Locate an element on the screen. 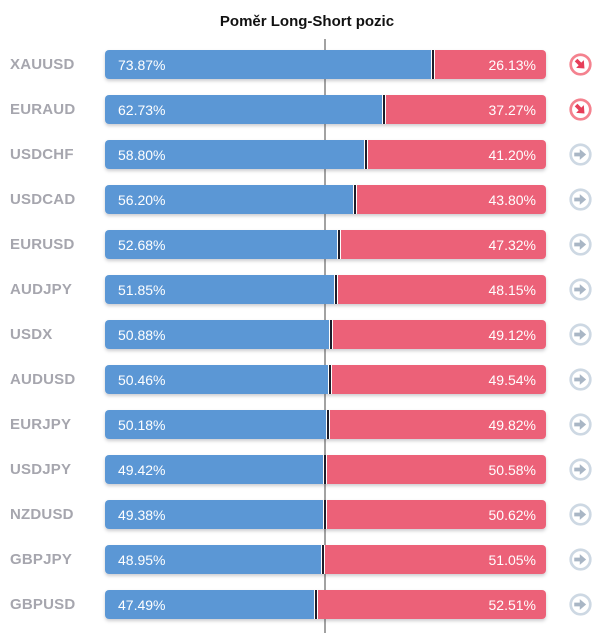  short-segment: 49.54% is located at coordinates (438, 379).